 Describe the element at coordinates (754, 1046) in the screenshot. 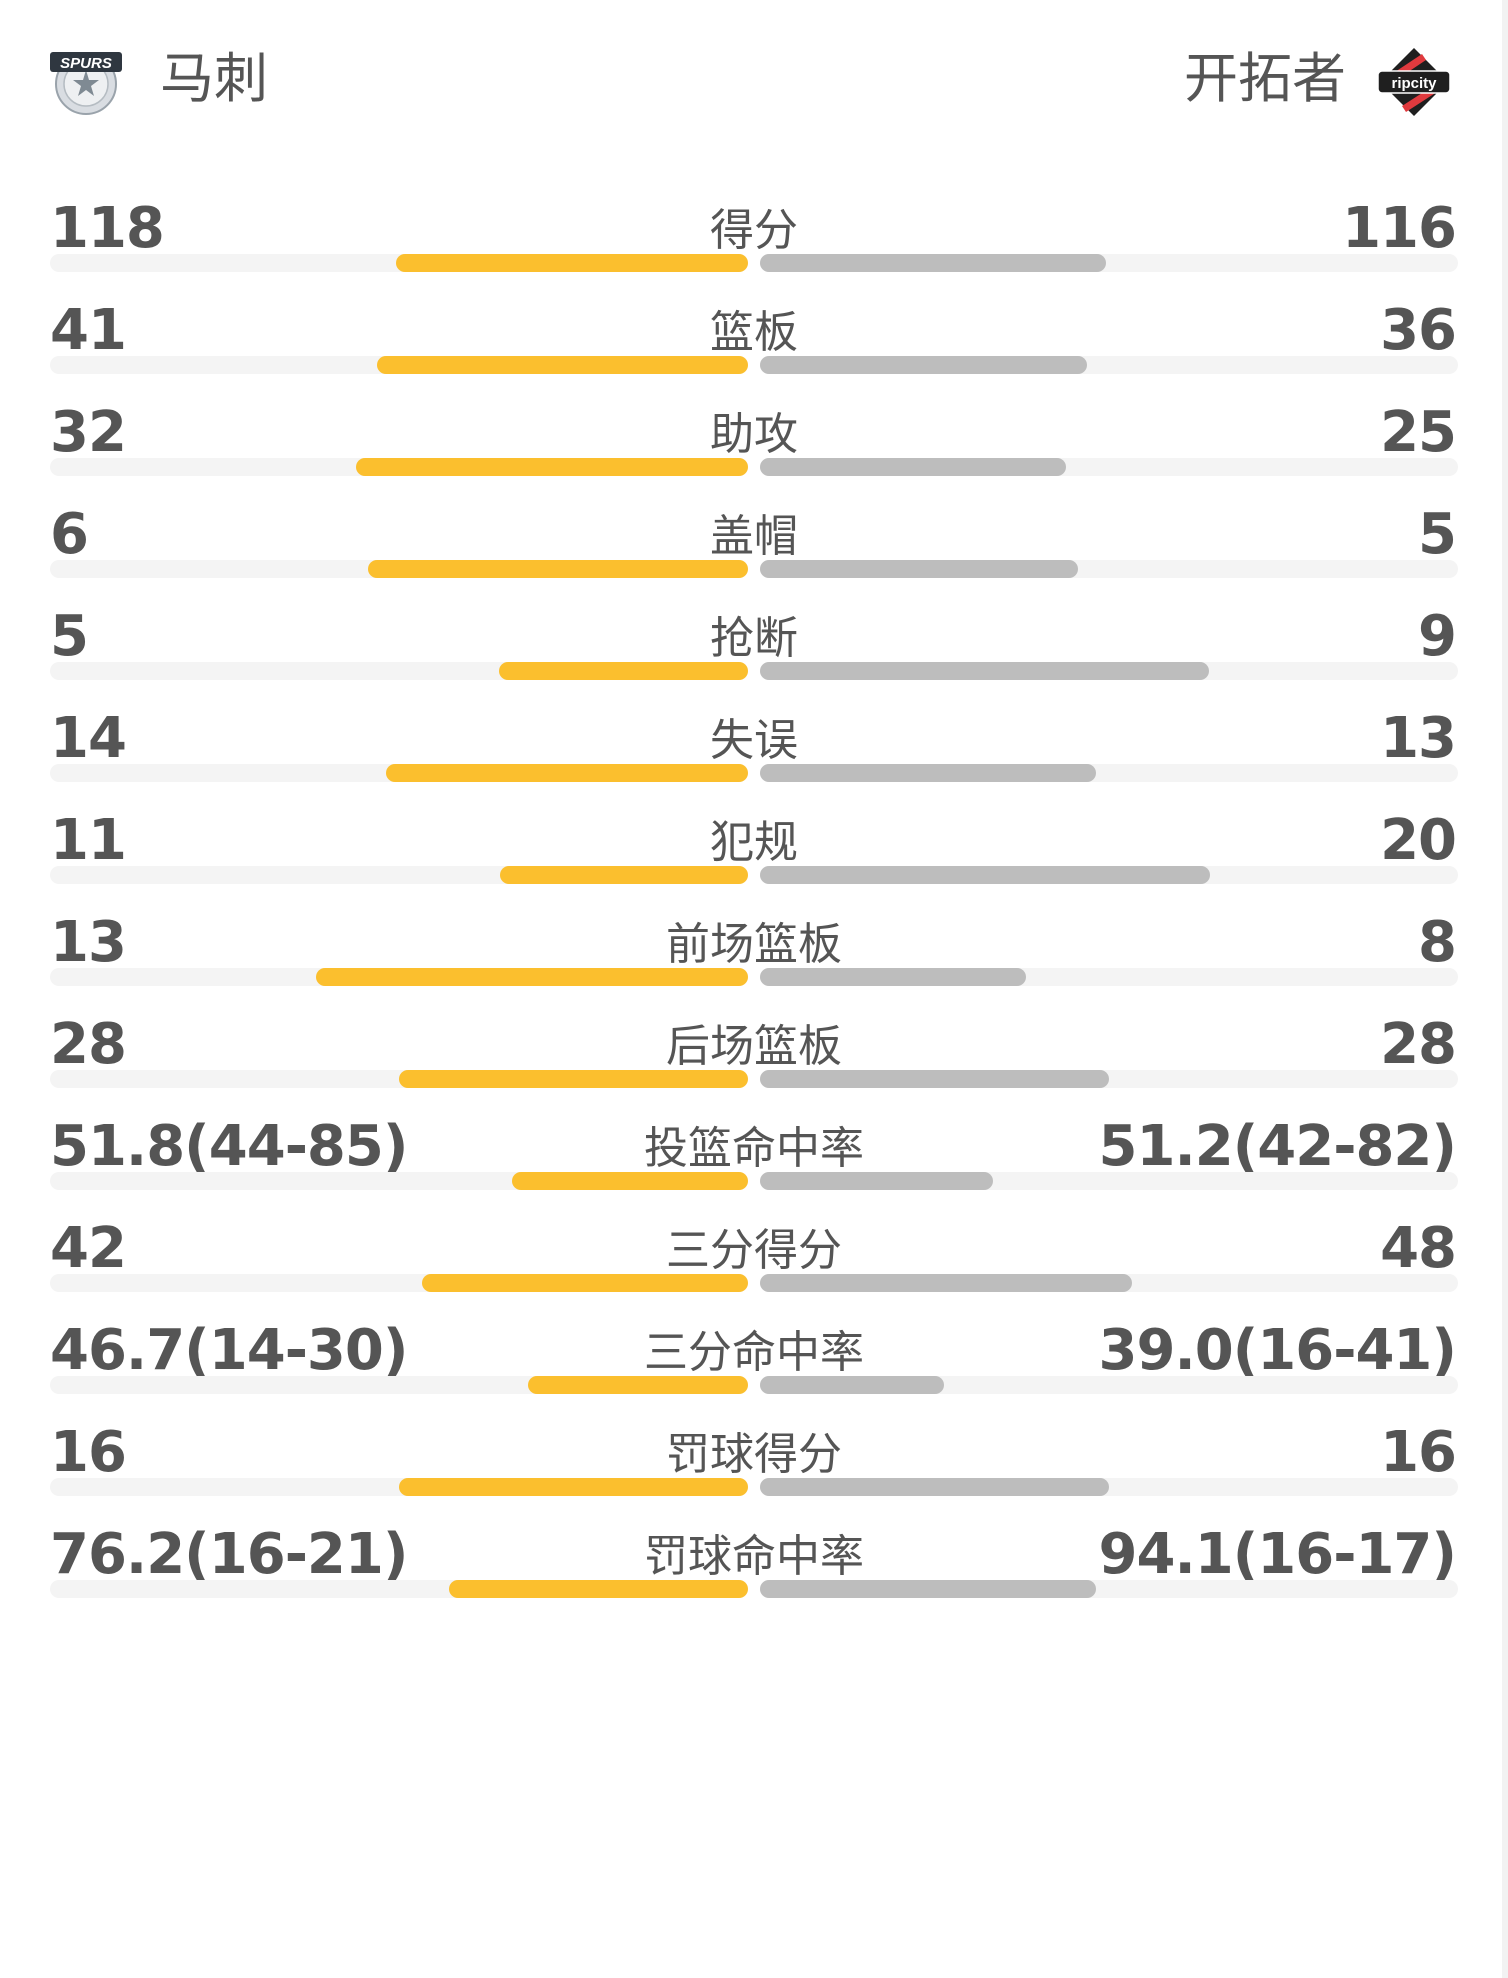

I see `stat-label: 后场篮板` at that location.